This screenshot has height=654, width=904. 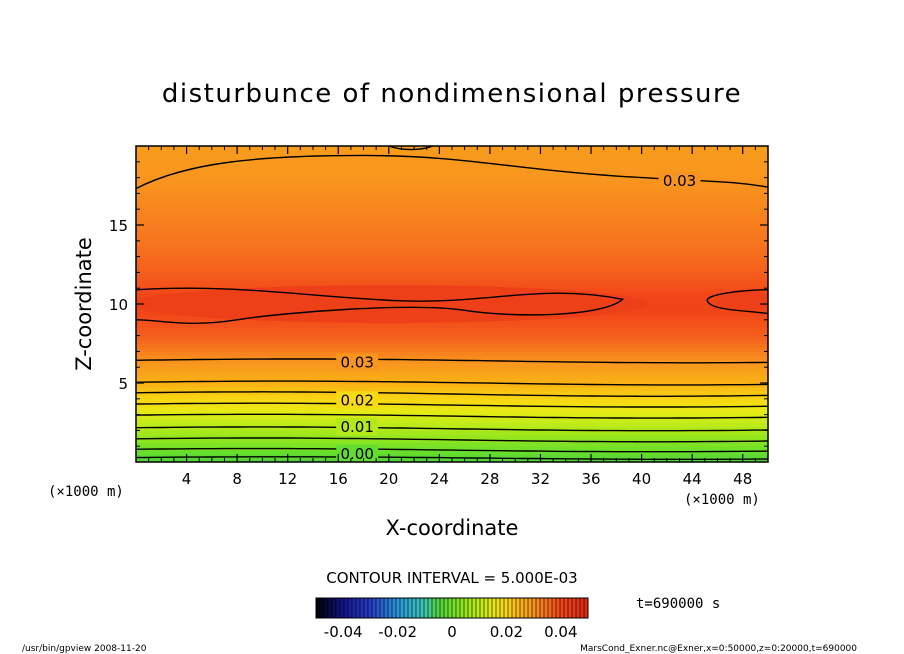 I want to click on x-unit-label: (×1000 m), so click(x=722, y=500).